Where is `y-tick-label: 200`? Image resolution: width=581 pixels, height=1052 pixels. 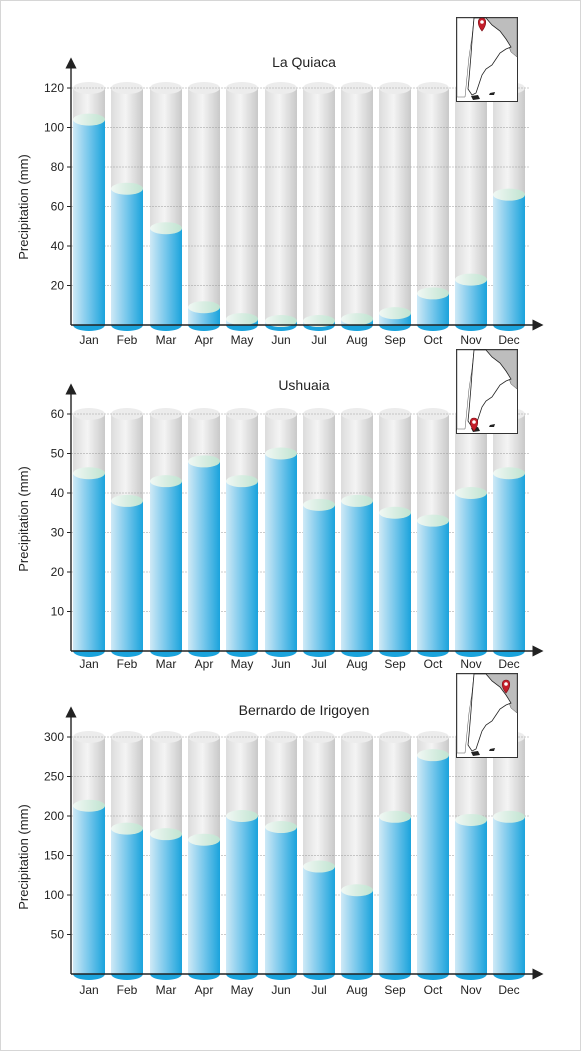 y-tick-label: 200 is located at coordinates (54, 816).